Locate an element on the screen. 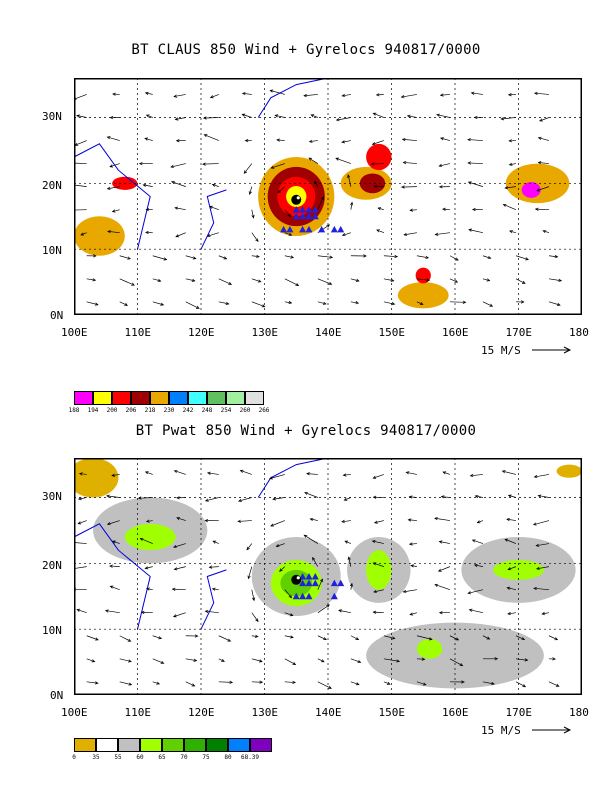 The image size is (612, 792). panel1-ytick-20n: 20N is located at coordinates (52, 185).